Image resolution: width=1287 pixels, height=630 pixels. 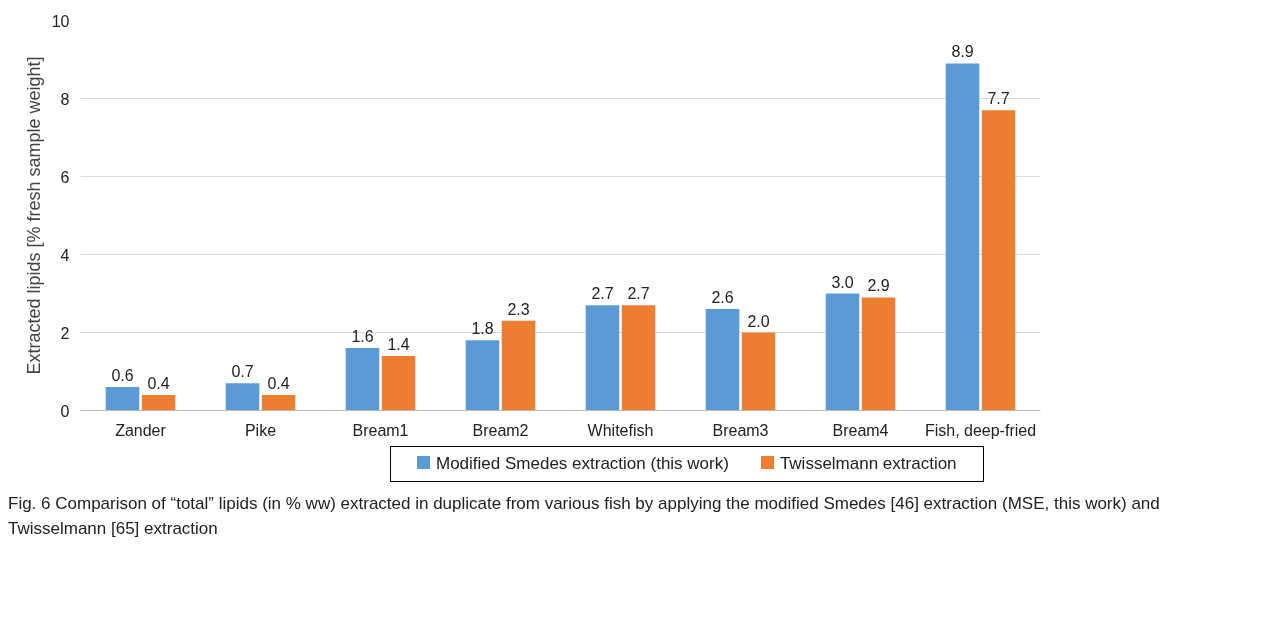 I want to click on data-label: 3.0, so click(x=842, y=282).